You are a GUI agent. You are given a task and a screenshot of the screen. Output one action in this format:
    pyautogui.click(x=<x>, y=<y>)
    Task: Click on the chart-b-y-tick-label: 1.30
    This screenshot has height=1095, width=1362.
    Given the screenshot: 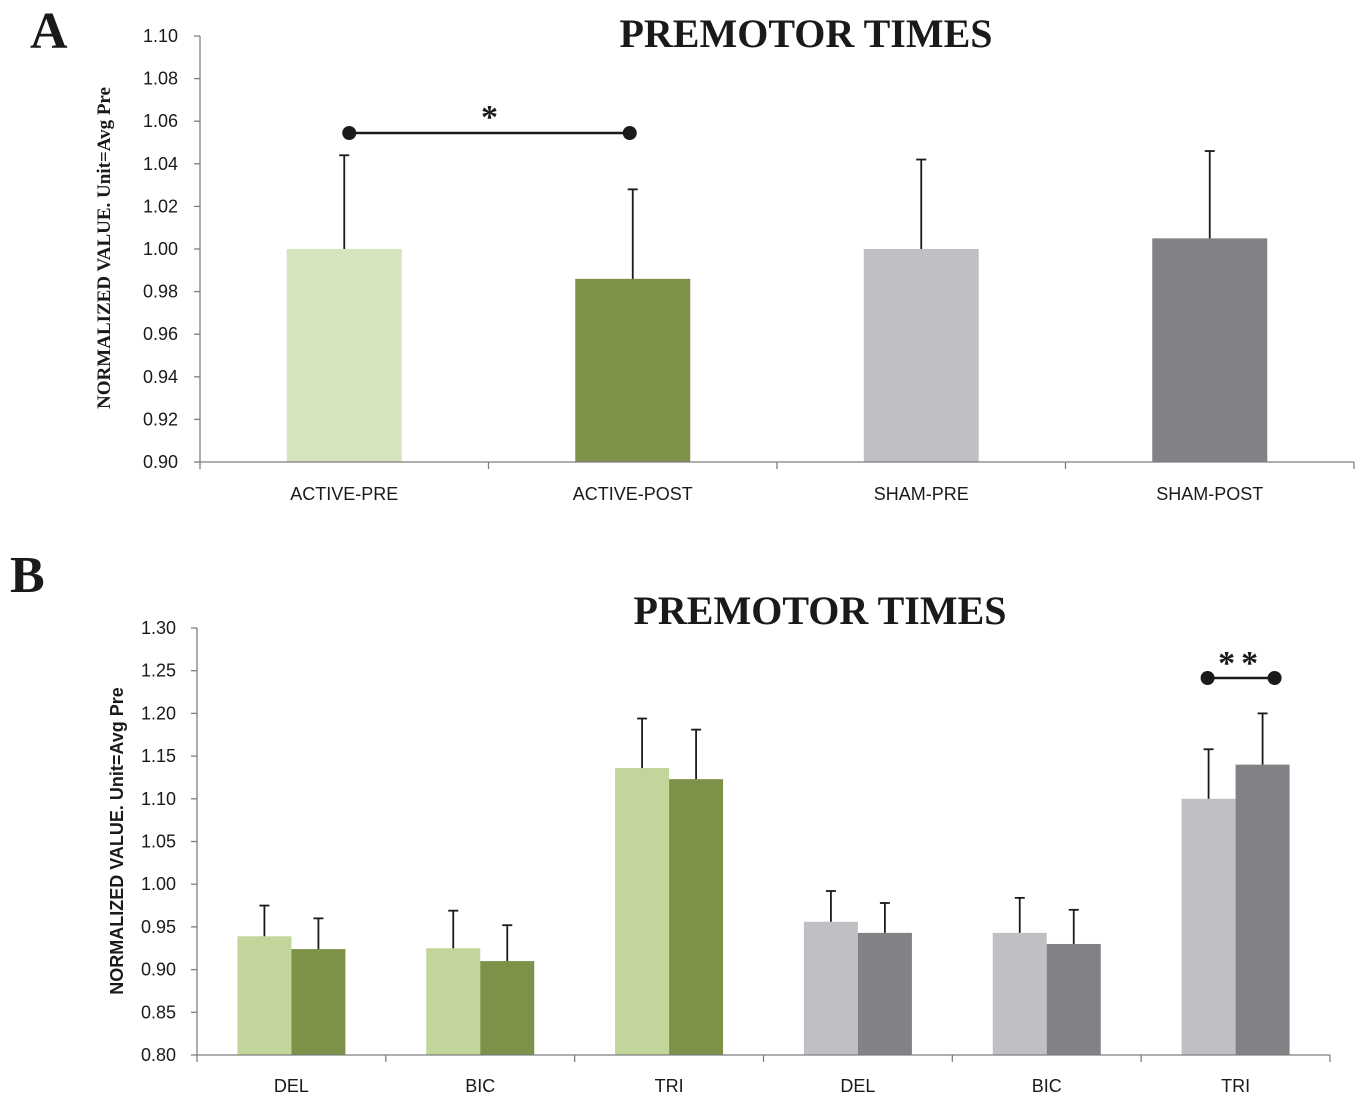 What is the action you would take?
    pyautogui.click(x=158, y=628)
    